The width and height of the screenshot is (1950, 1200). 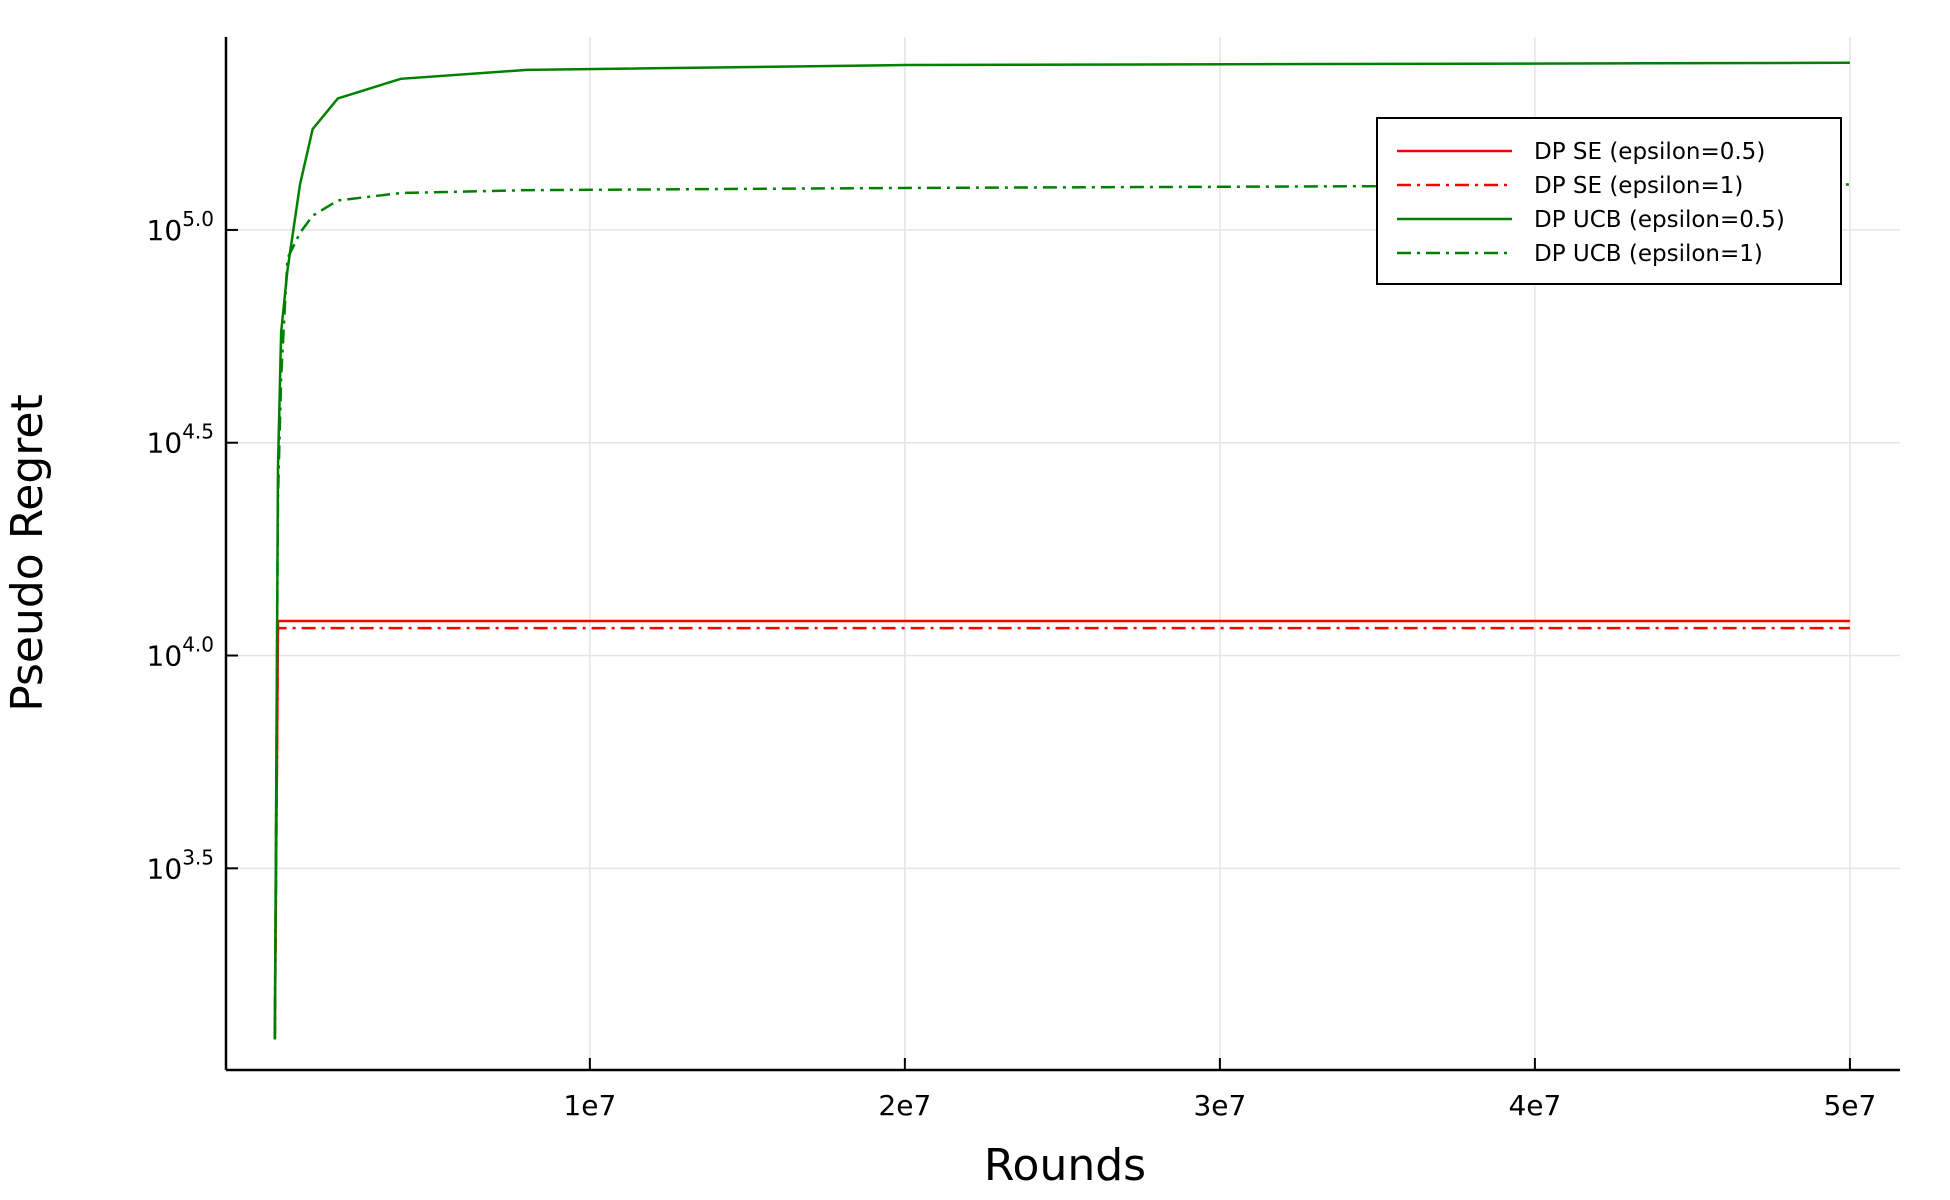 I want to click on x-tick-label: 3e7, so click(x=1219, y=1105).